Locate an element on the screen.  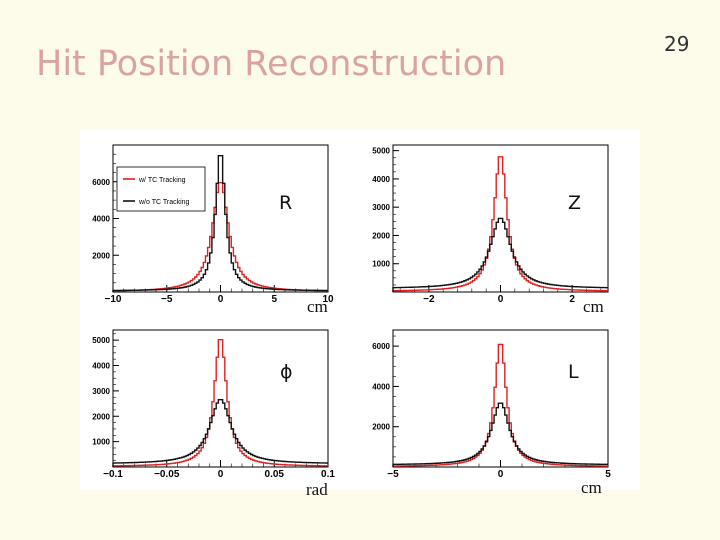
x-tick-label: 10 is located at coordinates (328, 299).